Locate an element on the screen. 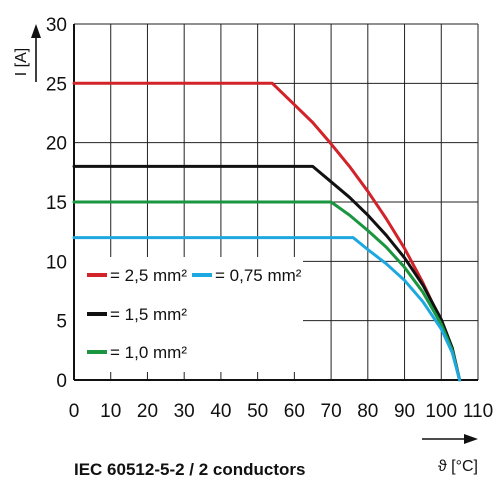  x-tick-label: 30 is located at coordinates (184, 411).